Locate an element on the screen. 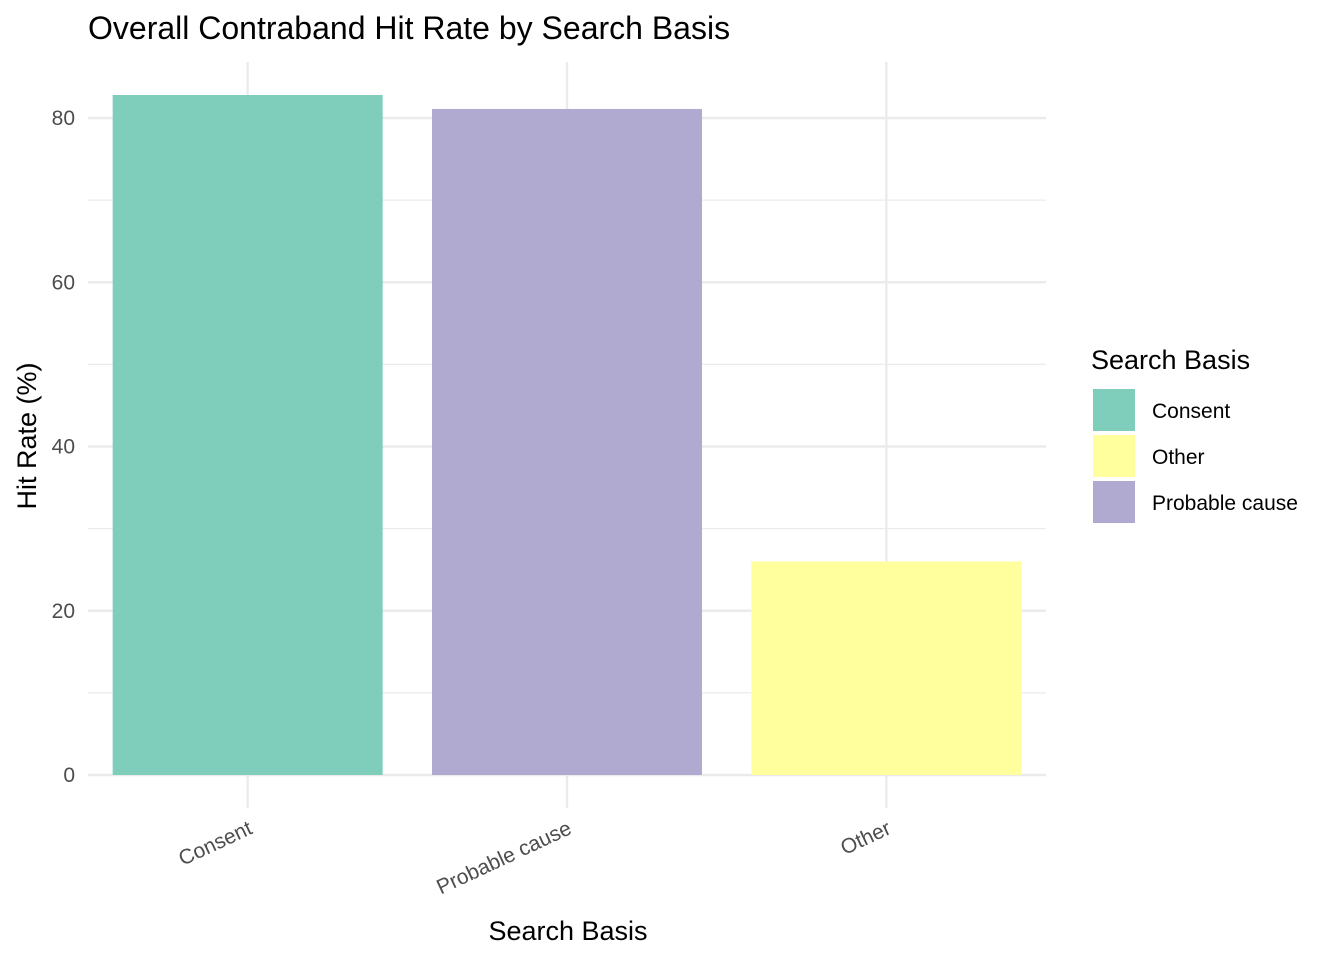 This screenshot has width=1344, height=960. y-axis-title: Hit Rate (%) is located at coordinates (27, 435).